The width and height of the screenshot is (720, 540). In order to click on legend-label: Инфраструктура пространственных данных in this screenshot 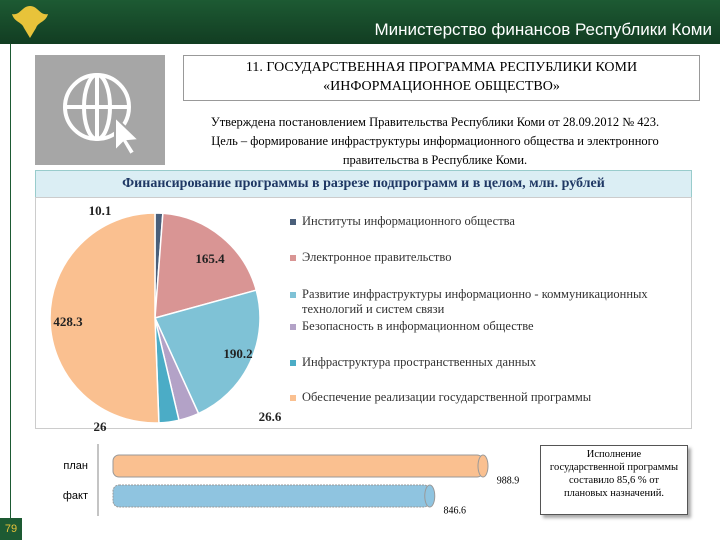, I will do `click(419, 362)`.